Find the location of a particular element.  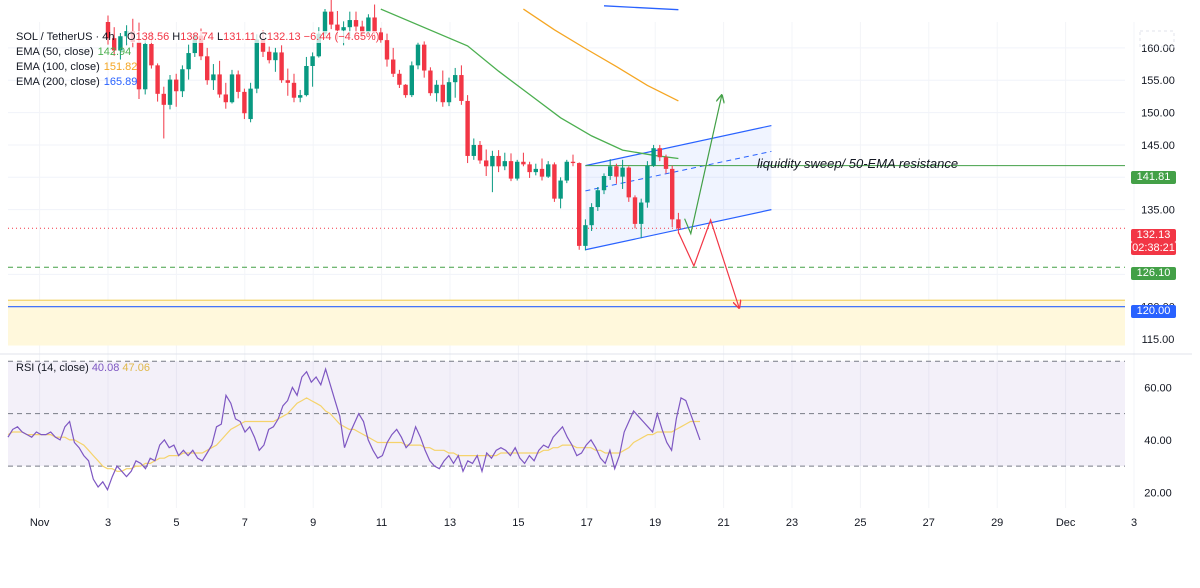

rsi-legend: RSI (14, close) 40.08 47.06 is located at coordinates (83, 368).